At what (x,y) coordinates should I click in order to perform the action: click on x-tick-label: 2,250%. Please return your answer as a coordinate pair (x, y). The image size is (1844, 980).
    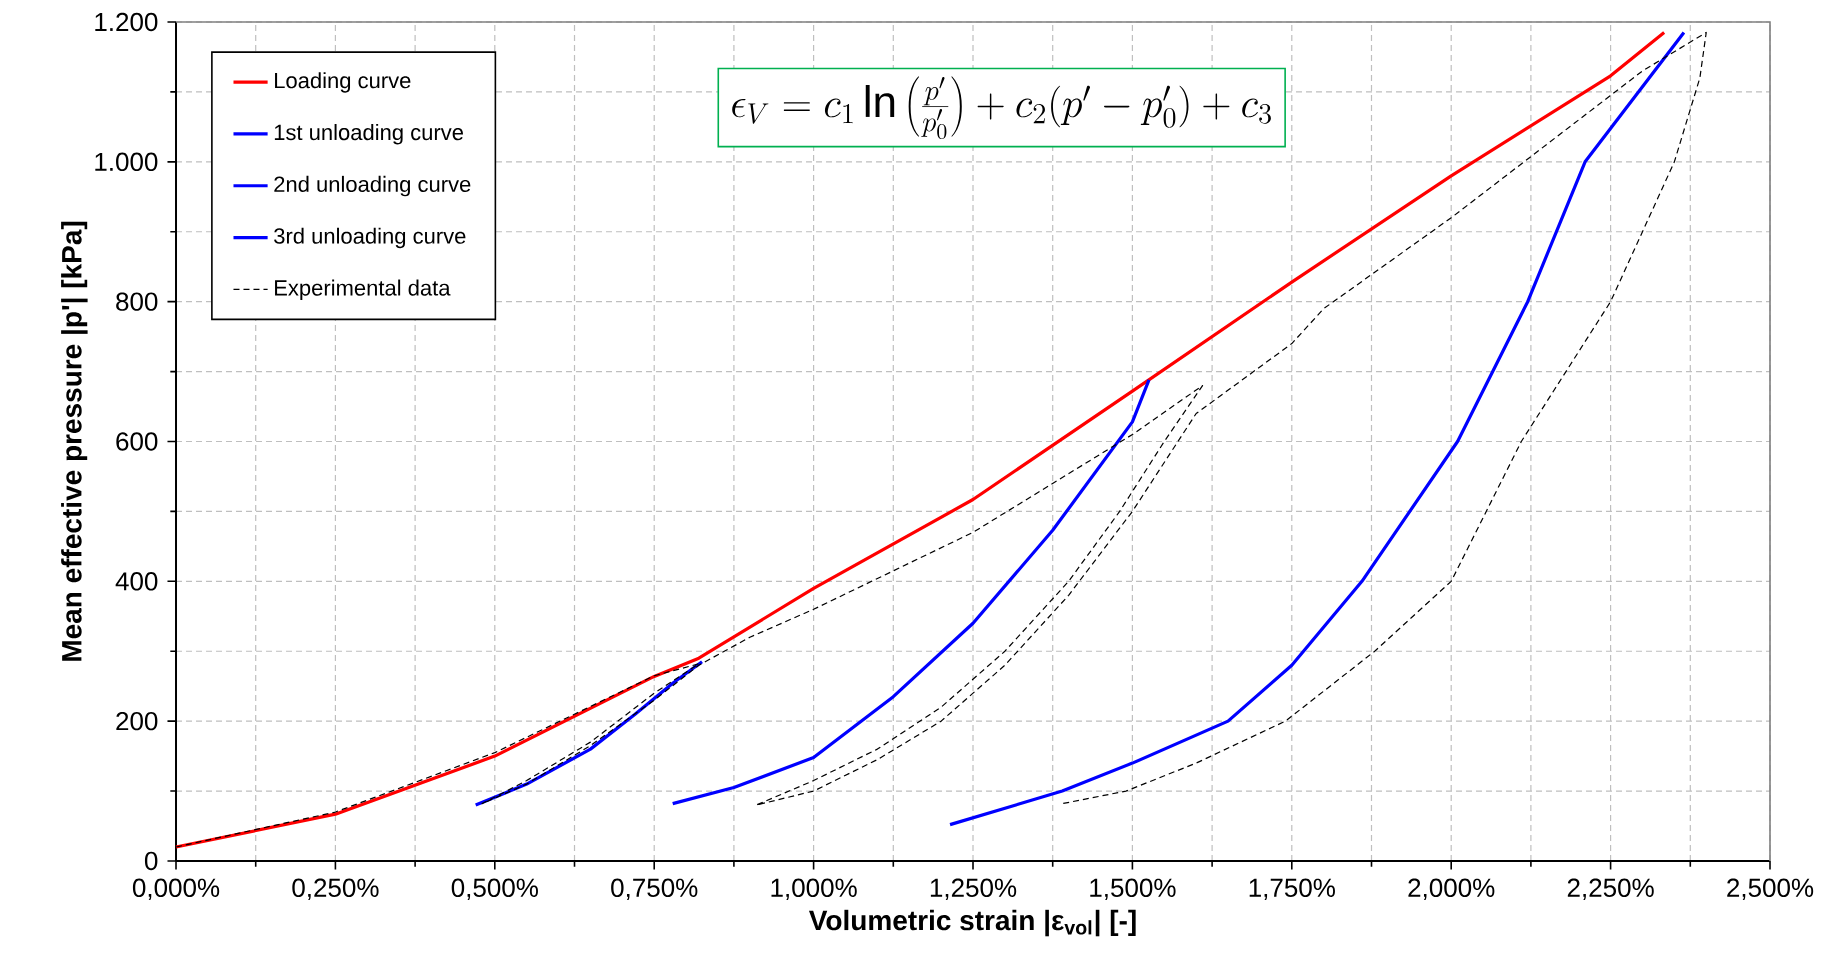
    Looking at the image, I should click on (1610, 889).